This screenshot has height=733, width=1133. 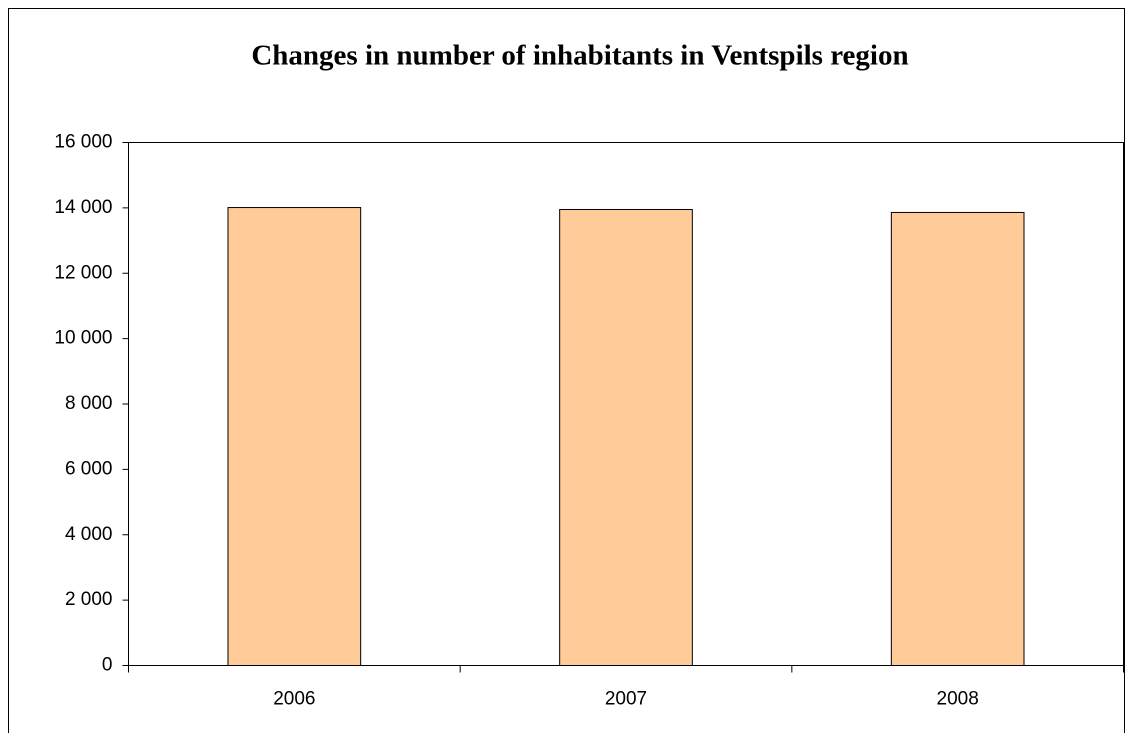 What do you see at coordinates (89, 599) in the screenshot?
I see `y-tick-label: 2 000` at bounding box center [89, 599].